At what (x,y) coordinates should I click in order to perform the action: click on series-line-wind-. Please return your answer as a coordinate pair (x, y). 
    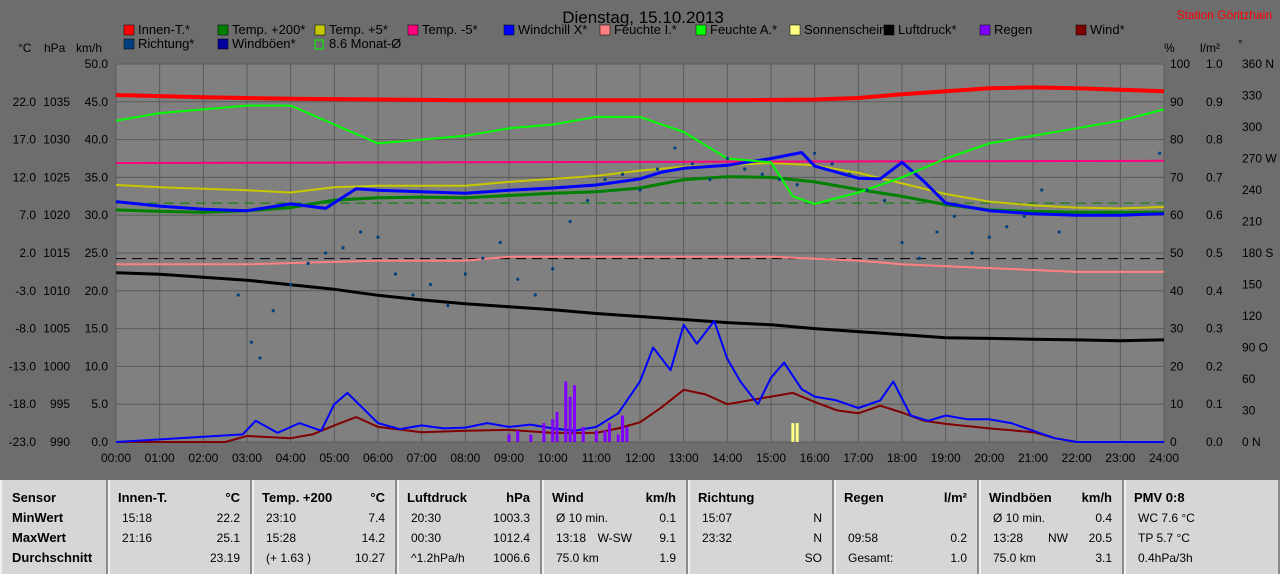
    Looking at the image, I should click on (640, 415).